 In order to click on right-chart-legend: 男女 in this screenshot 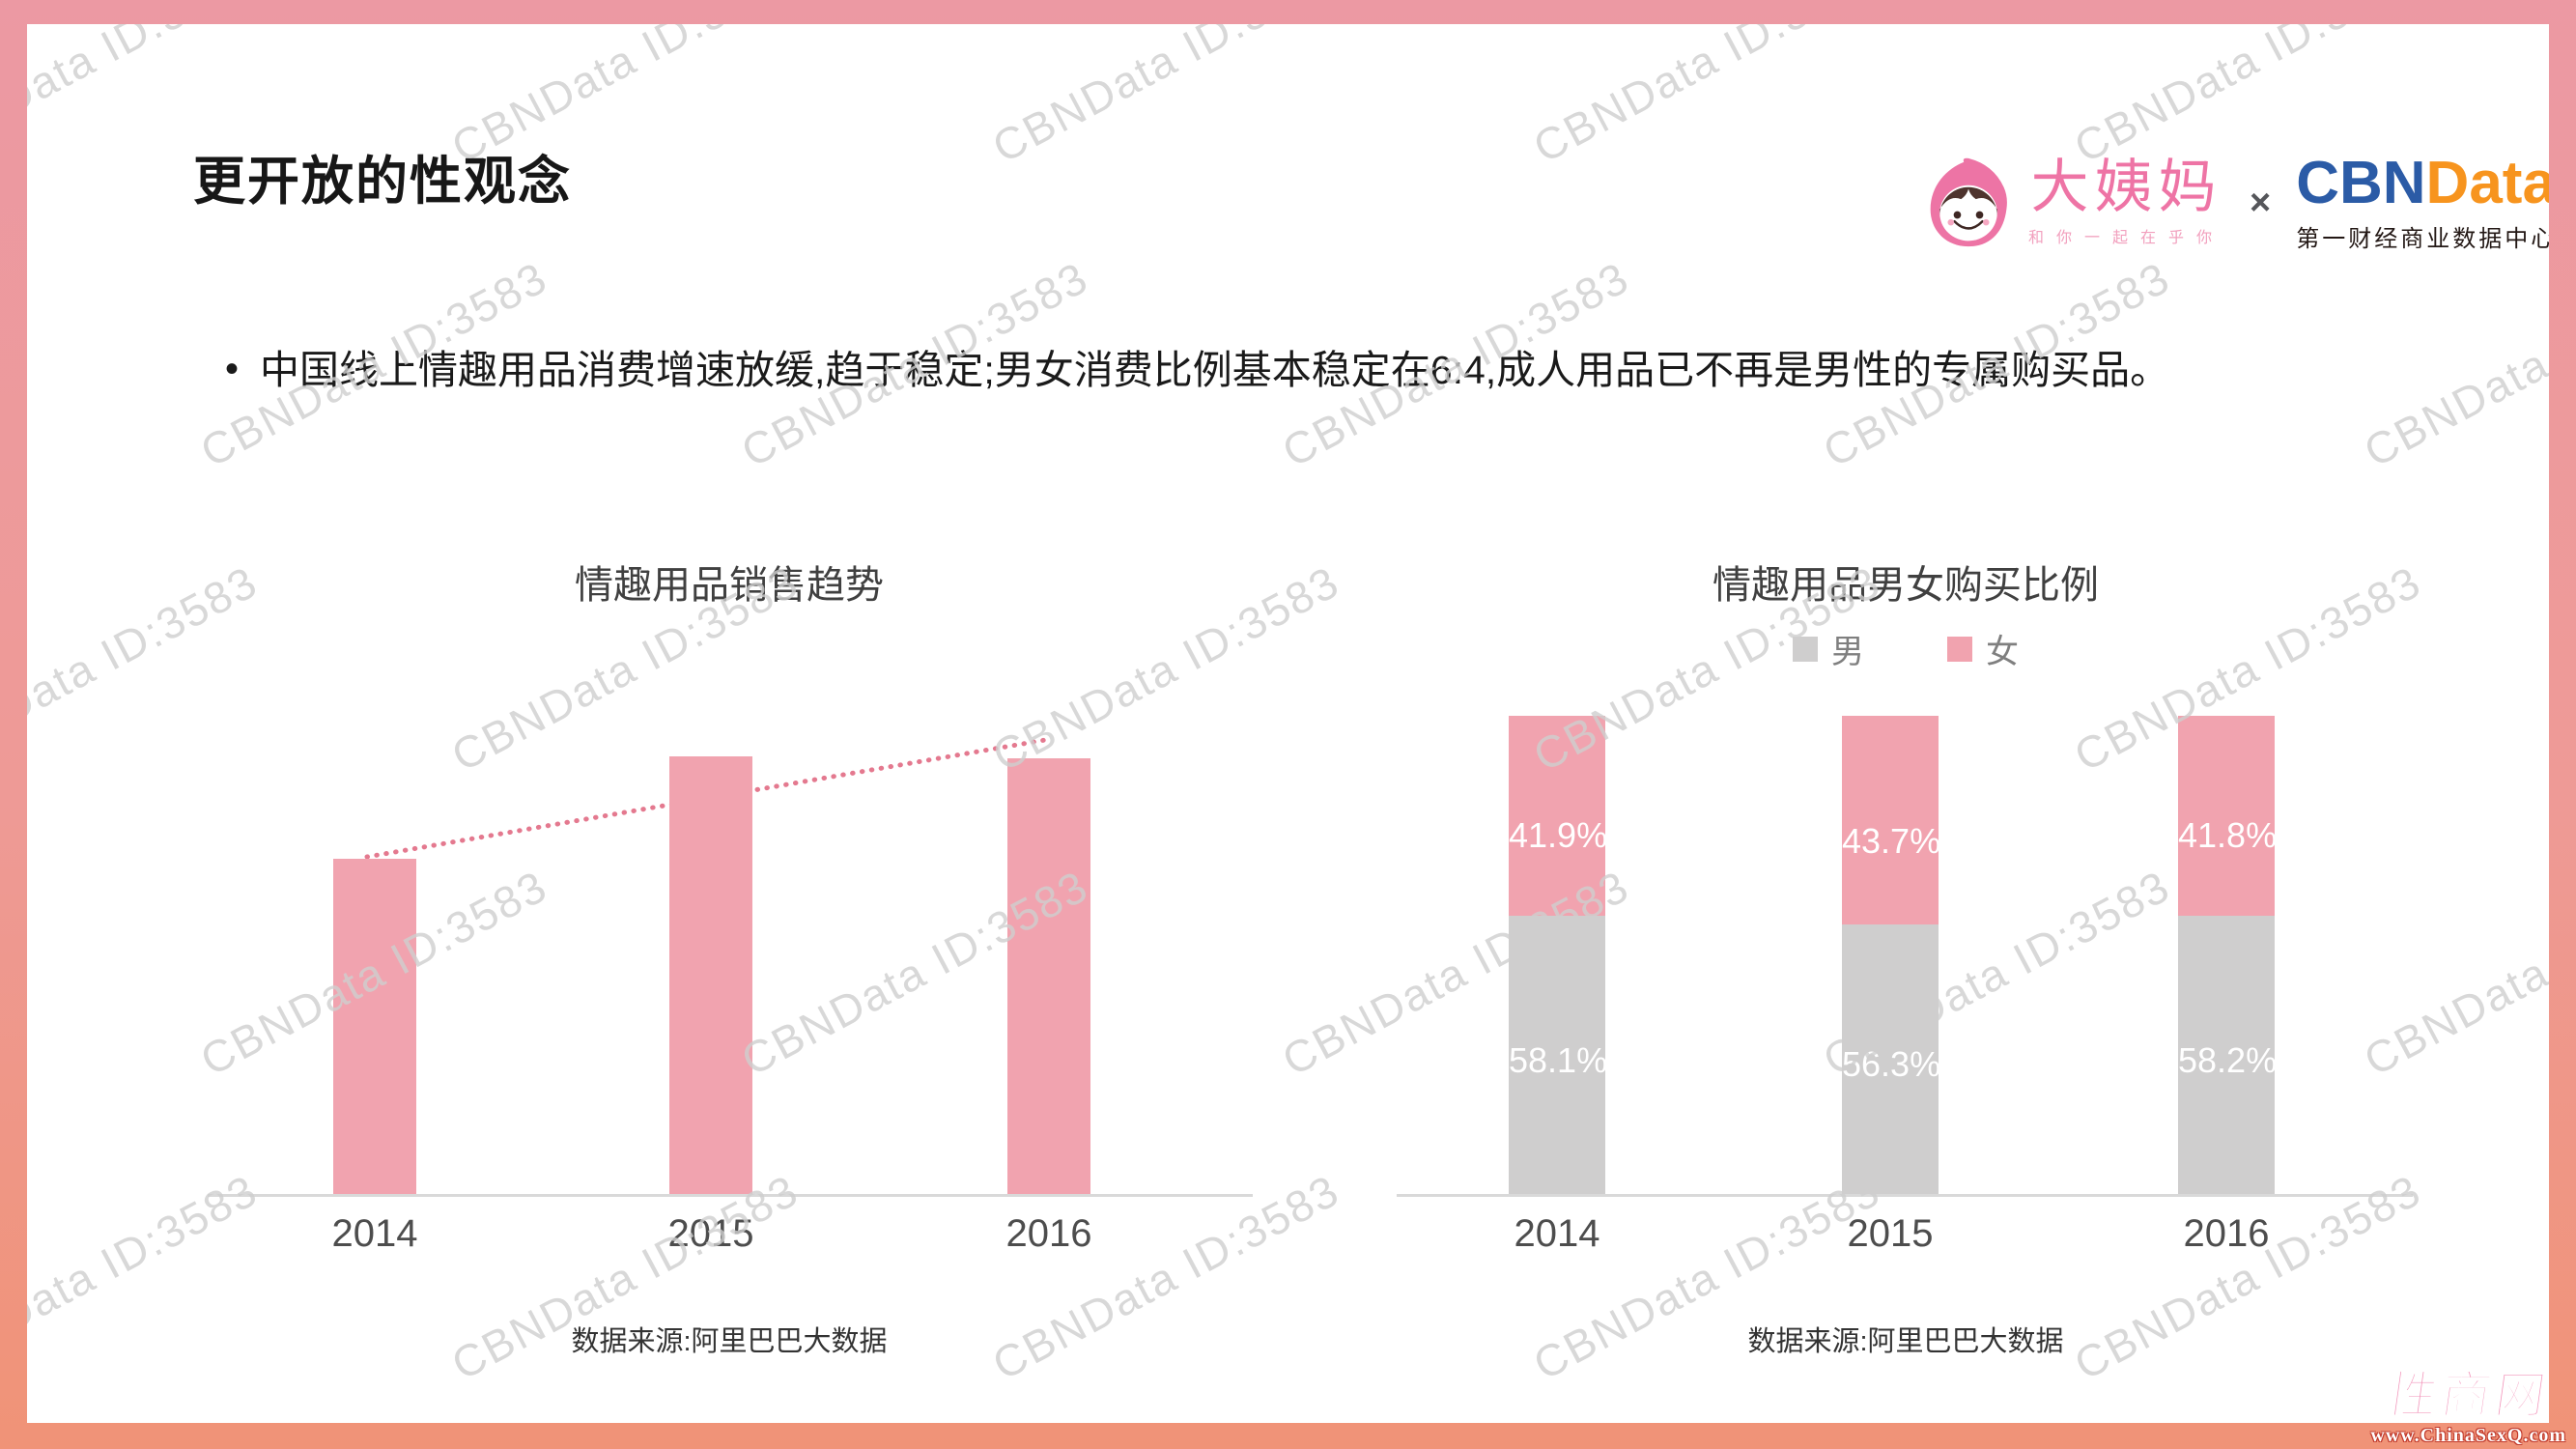, I will do `click(1906, 648)`.